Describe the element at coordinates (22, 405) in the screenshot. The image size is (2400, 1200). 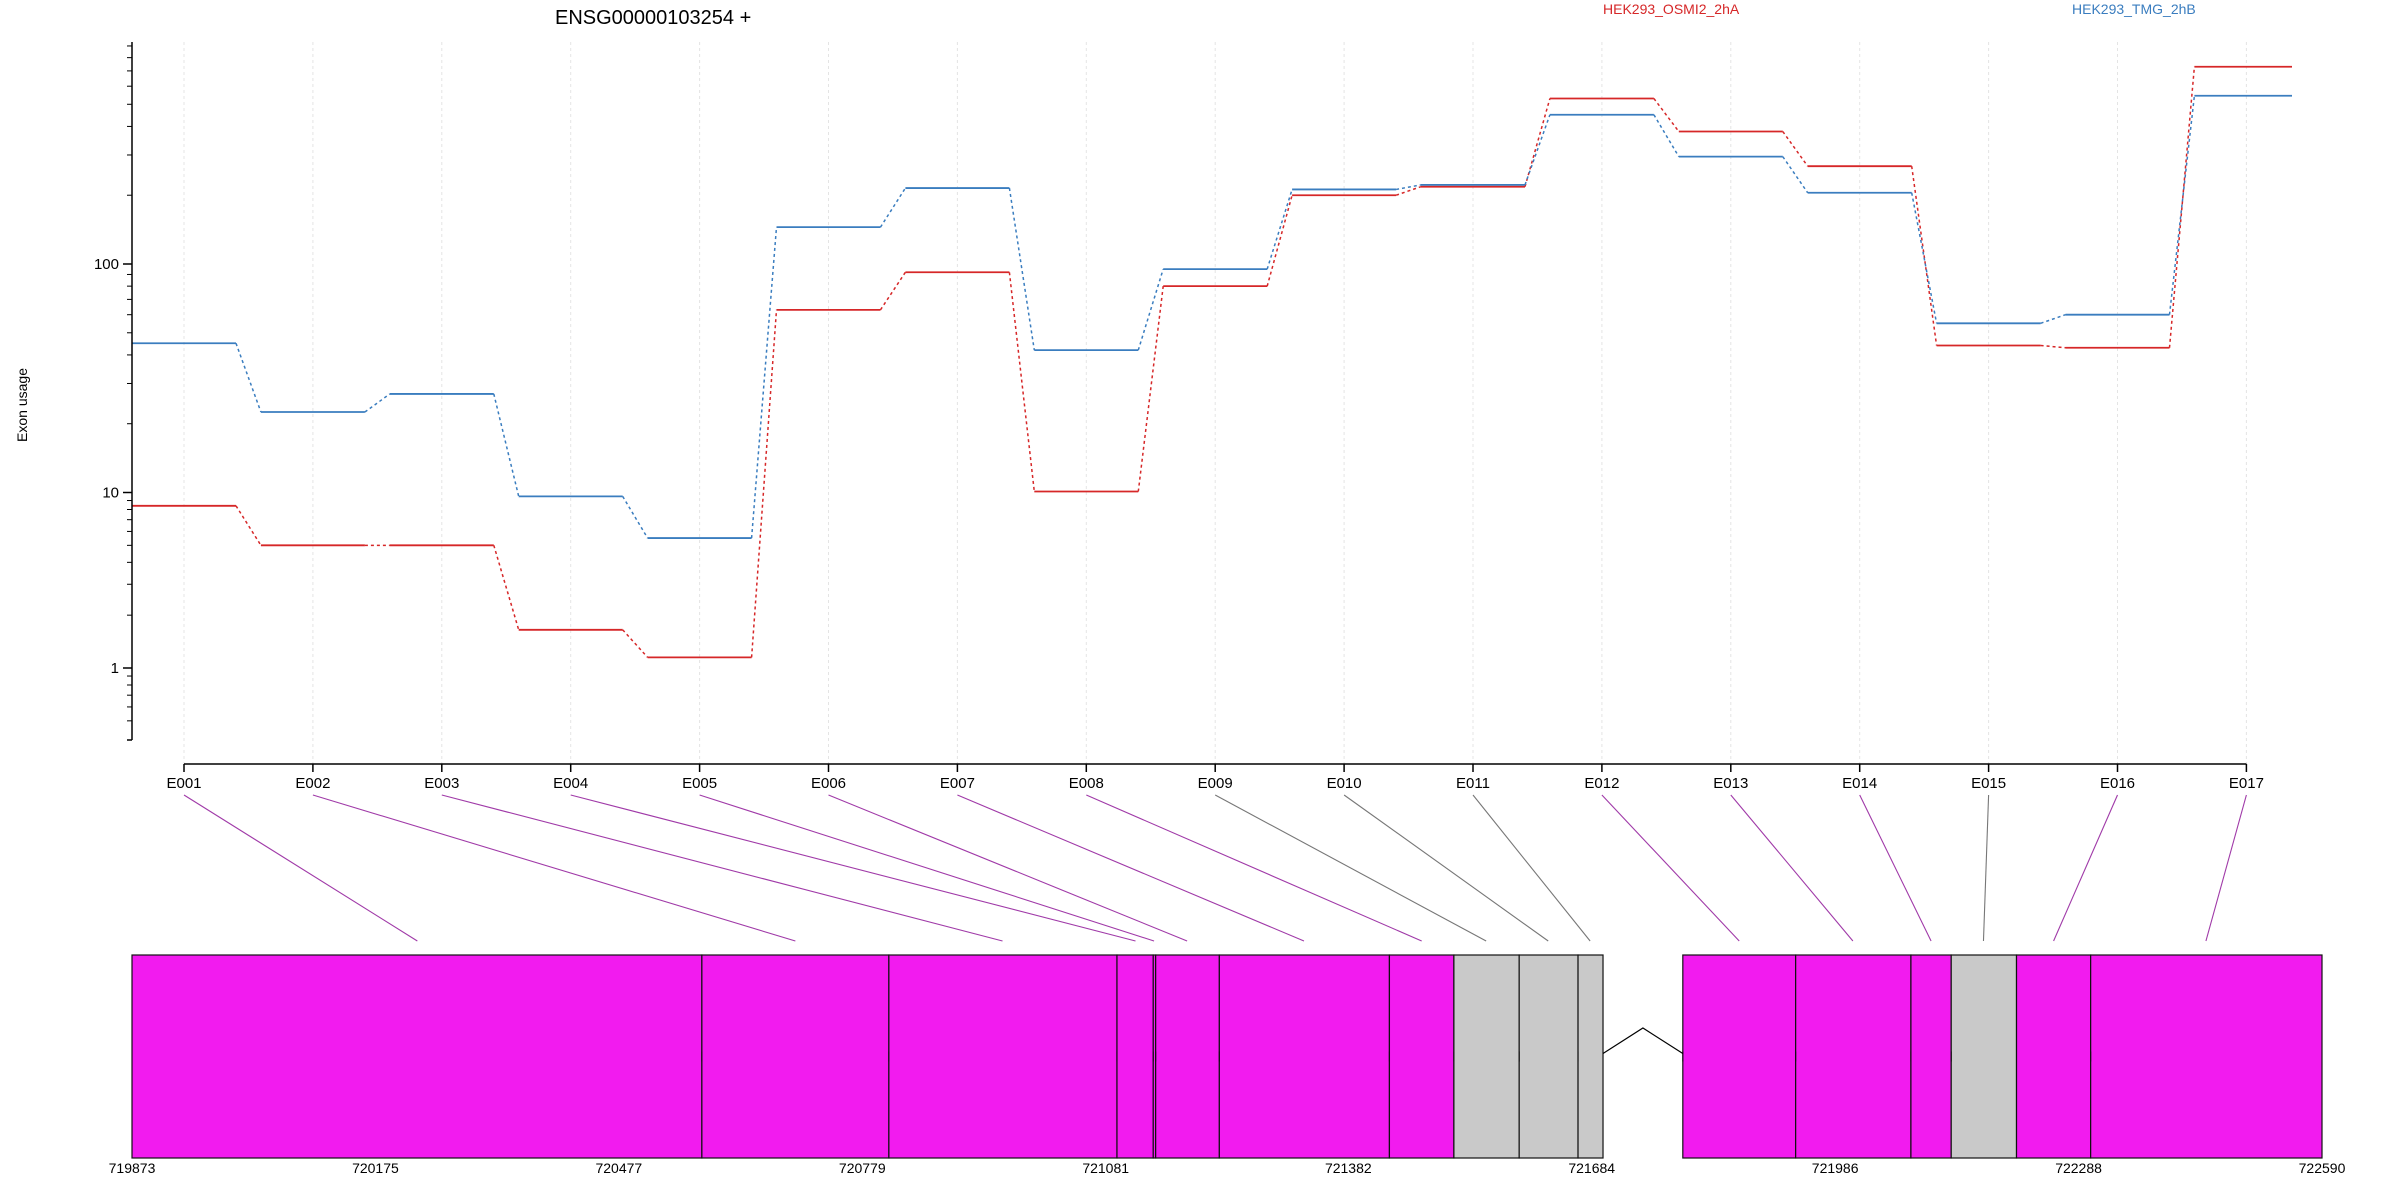
I see `y-axis-label: Exon usage` at that location.